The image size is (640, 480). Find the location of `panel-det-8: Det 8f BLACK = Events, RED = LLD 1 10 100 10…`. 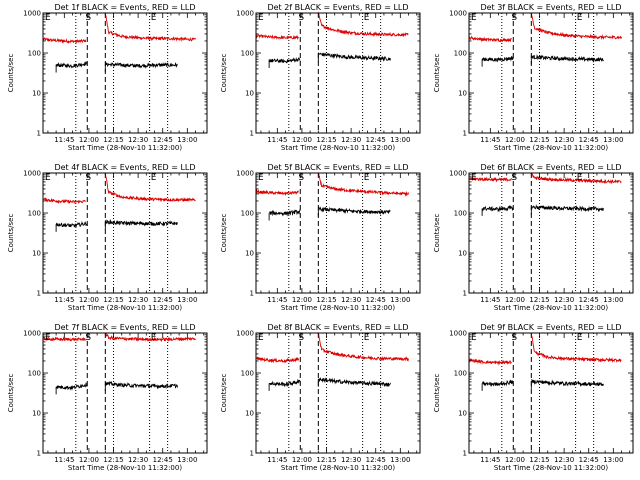

panel-det-8: Det 8f BLACK = Events, RED = LLD 1 10 100 10… is located at coordinates (320, 397).